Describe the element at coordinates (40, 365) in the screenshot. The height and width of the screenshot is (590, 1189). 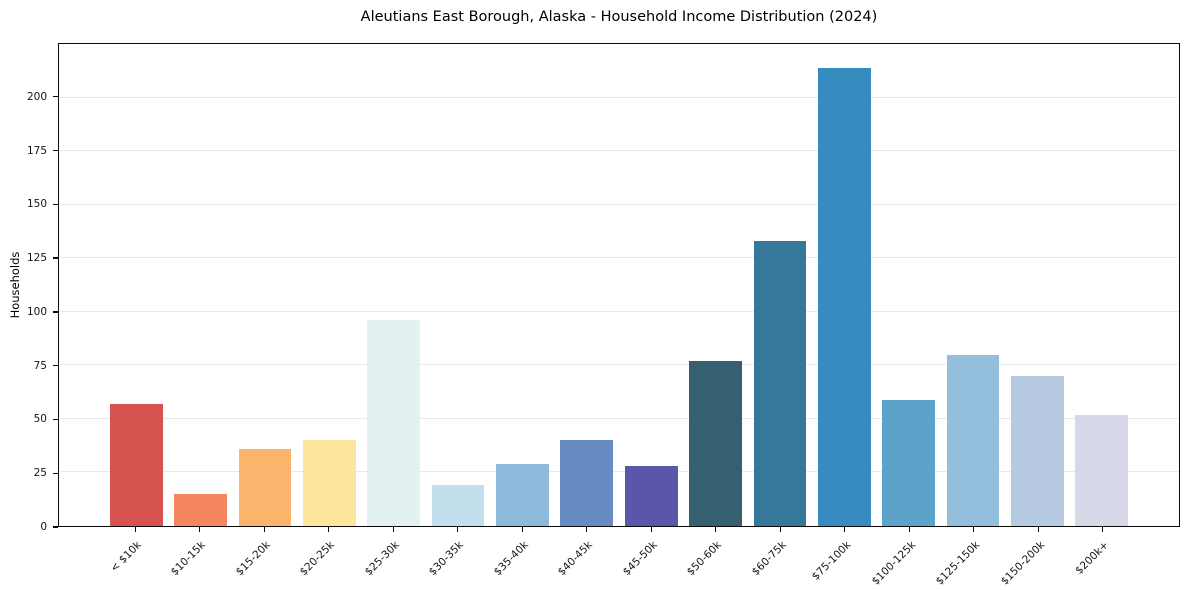
I see `y-tick-label: 75` at that location.